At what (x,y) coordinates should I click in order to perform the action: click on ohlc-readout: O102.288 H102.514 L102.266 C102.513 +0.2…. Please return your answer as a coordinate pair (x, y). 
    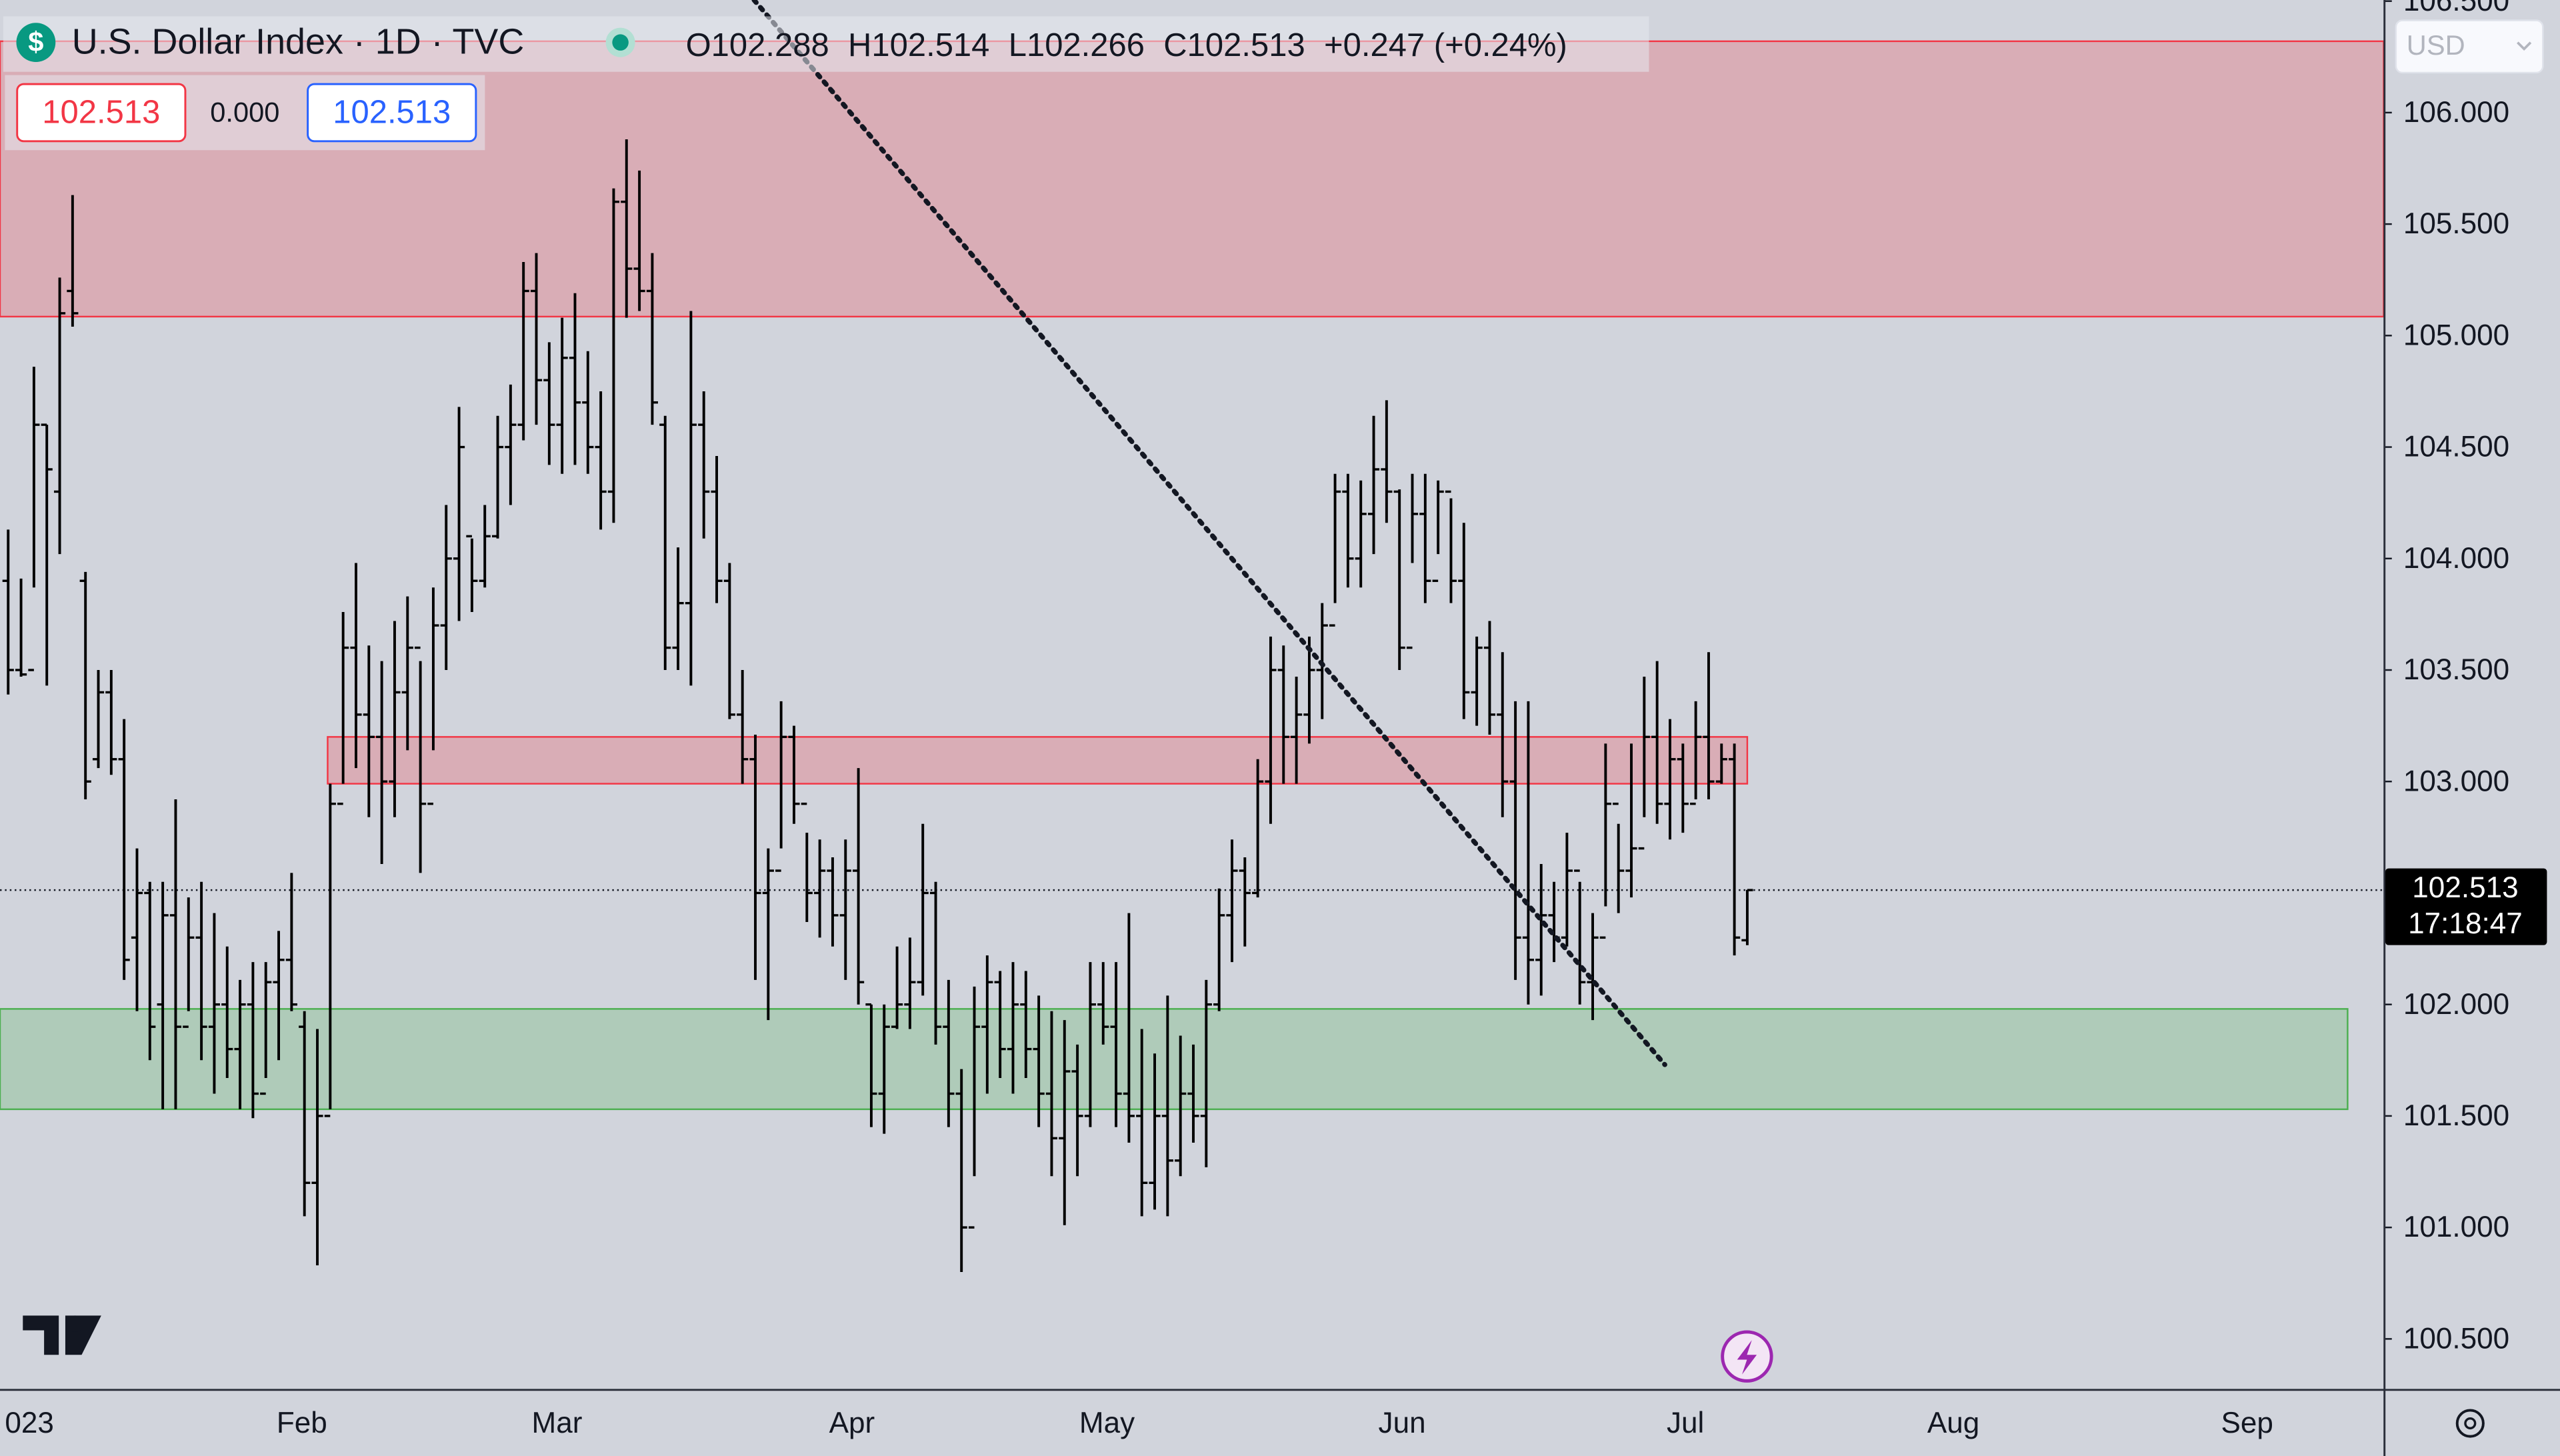
    Looking at the image, I should click on (1126, 45).